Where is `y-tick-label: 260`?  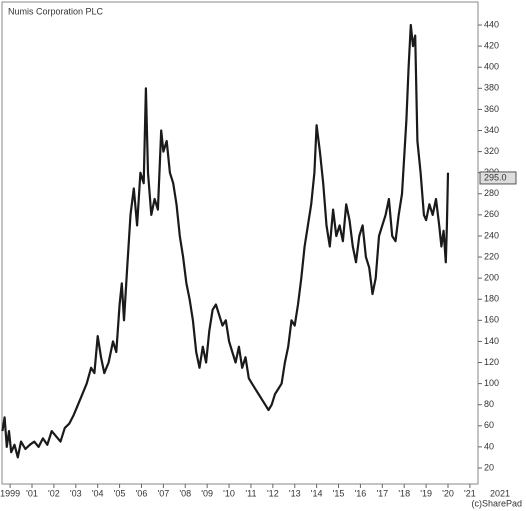 y-tick-label: 260 is located at coordinates (491, 214).